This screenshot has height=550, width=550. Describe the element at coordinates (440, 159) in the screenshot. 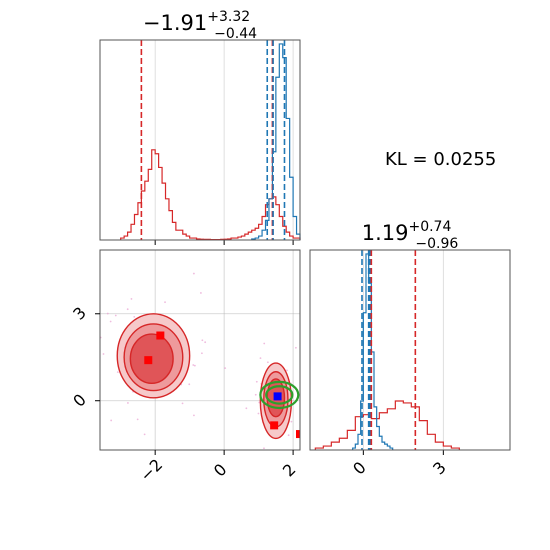

I see `kl-text: KL = 0.0255` at that location.